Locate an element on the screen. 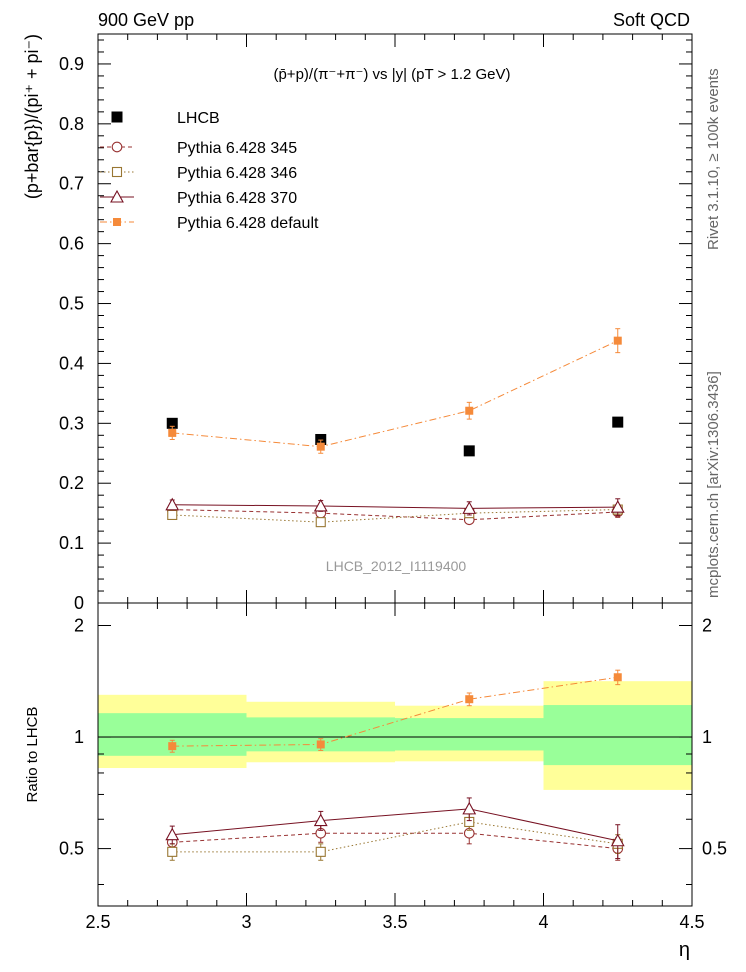 This screenshot has width=746, height=972. ratio-y-tick-label-left-0: 0.5 is located at coordinates (71, 849).